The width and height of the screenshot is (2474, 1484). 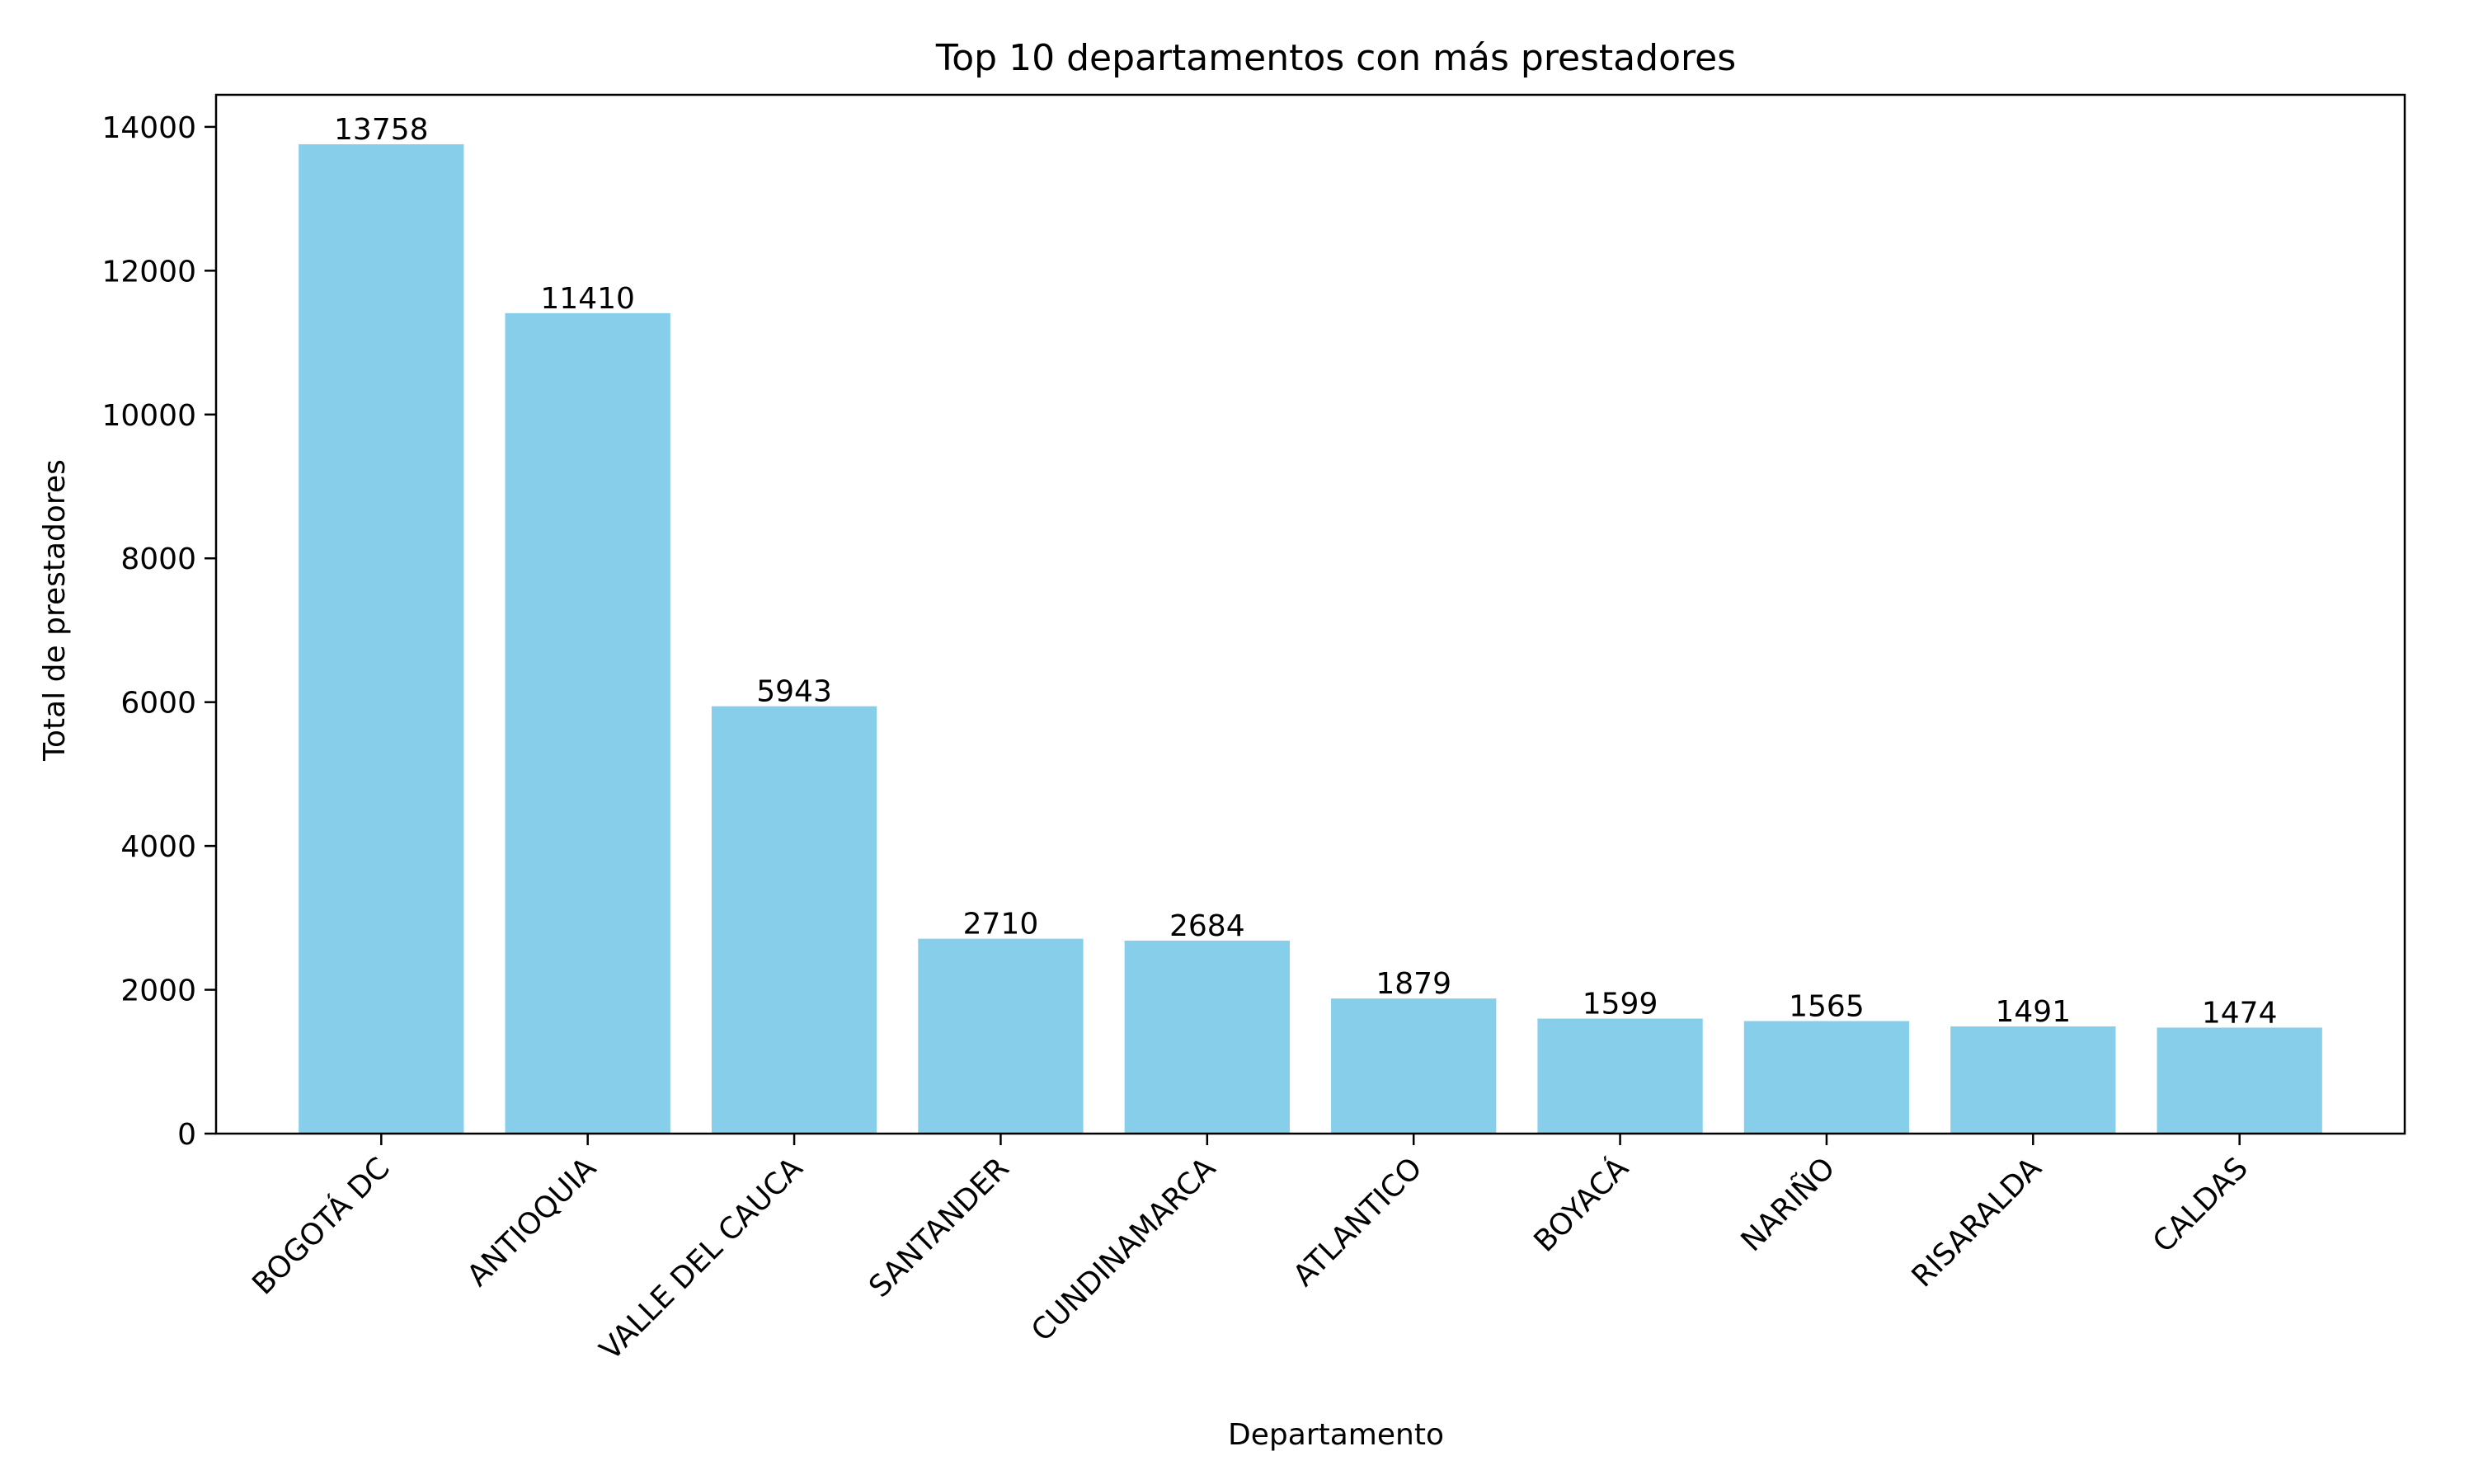 What do you see at coordinates (1123, 1249) in the screenshot?
I see `x-tick-label: CUNDINAMARCA` at bounding box center [1123, 1249].